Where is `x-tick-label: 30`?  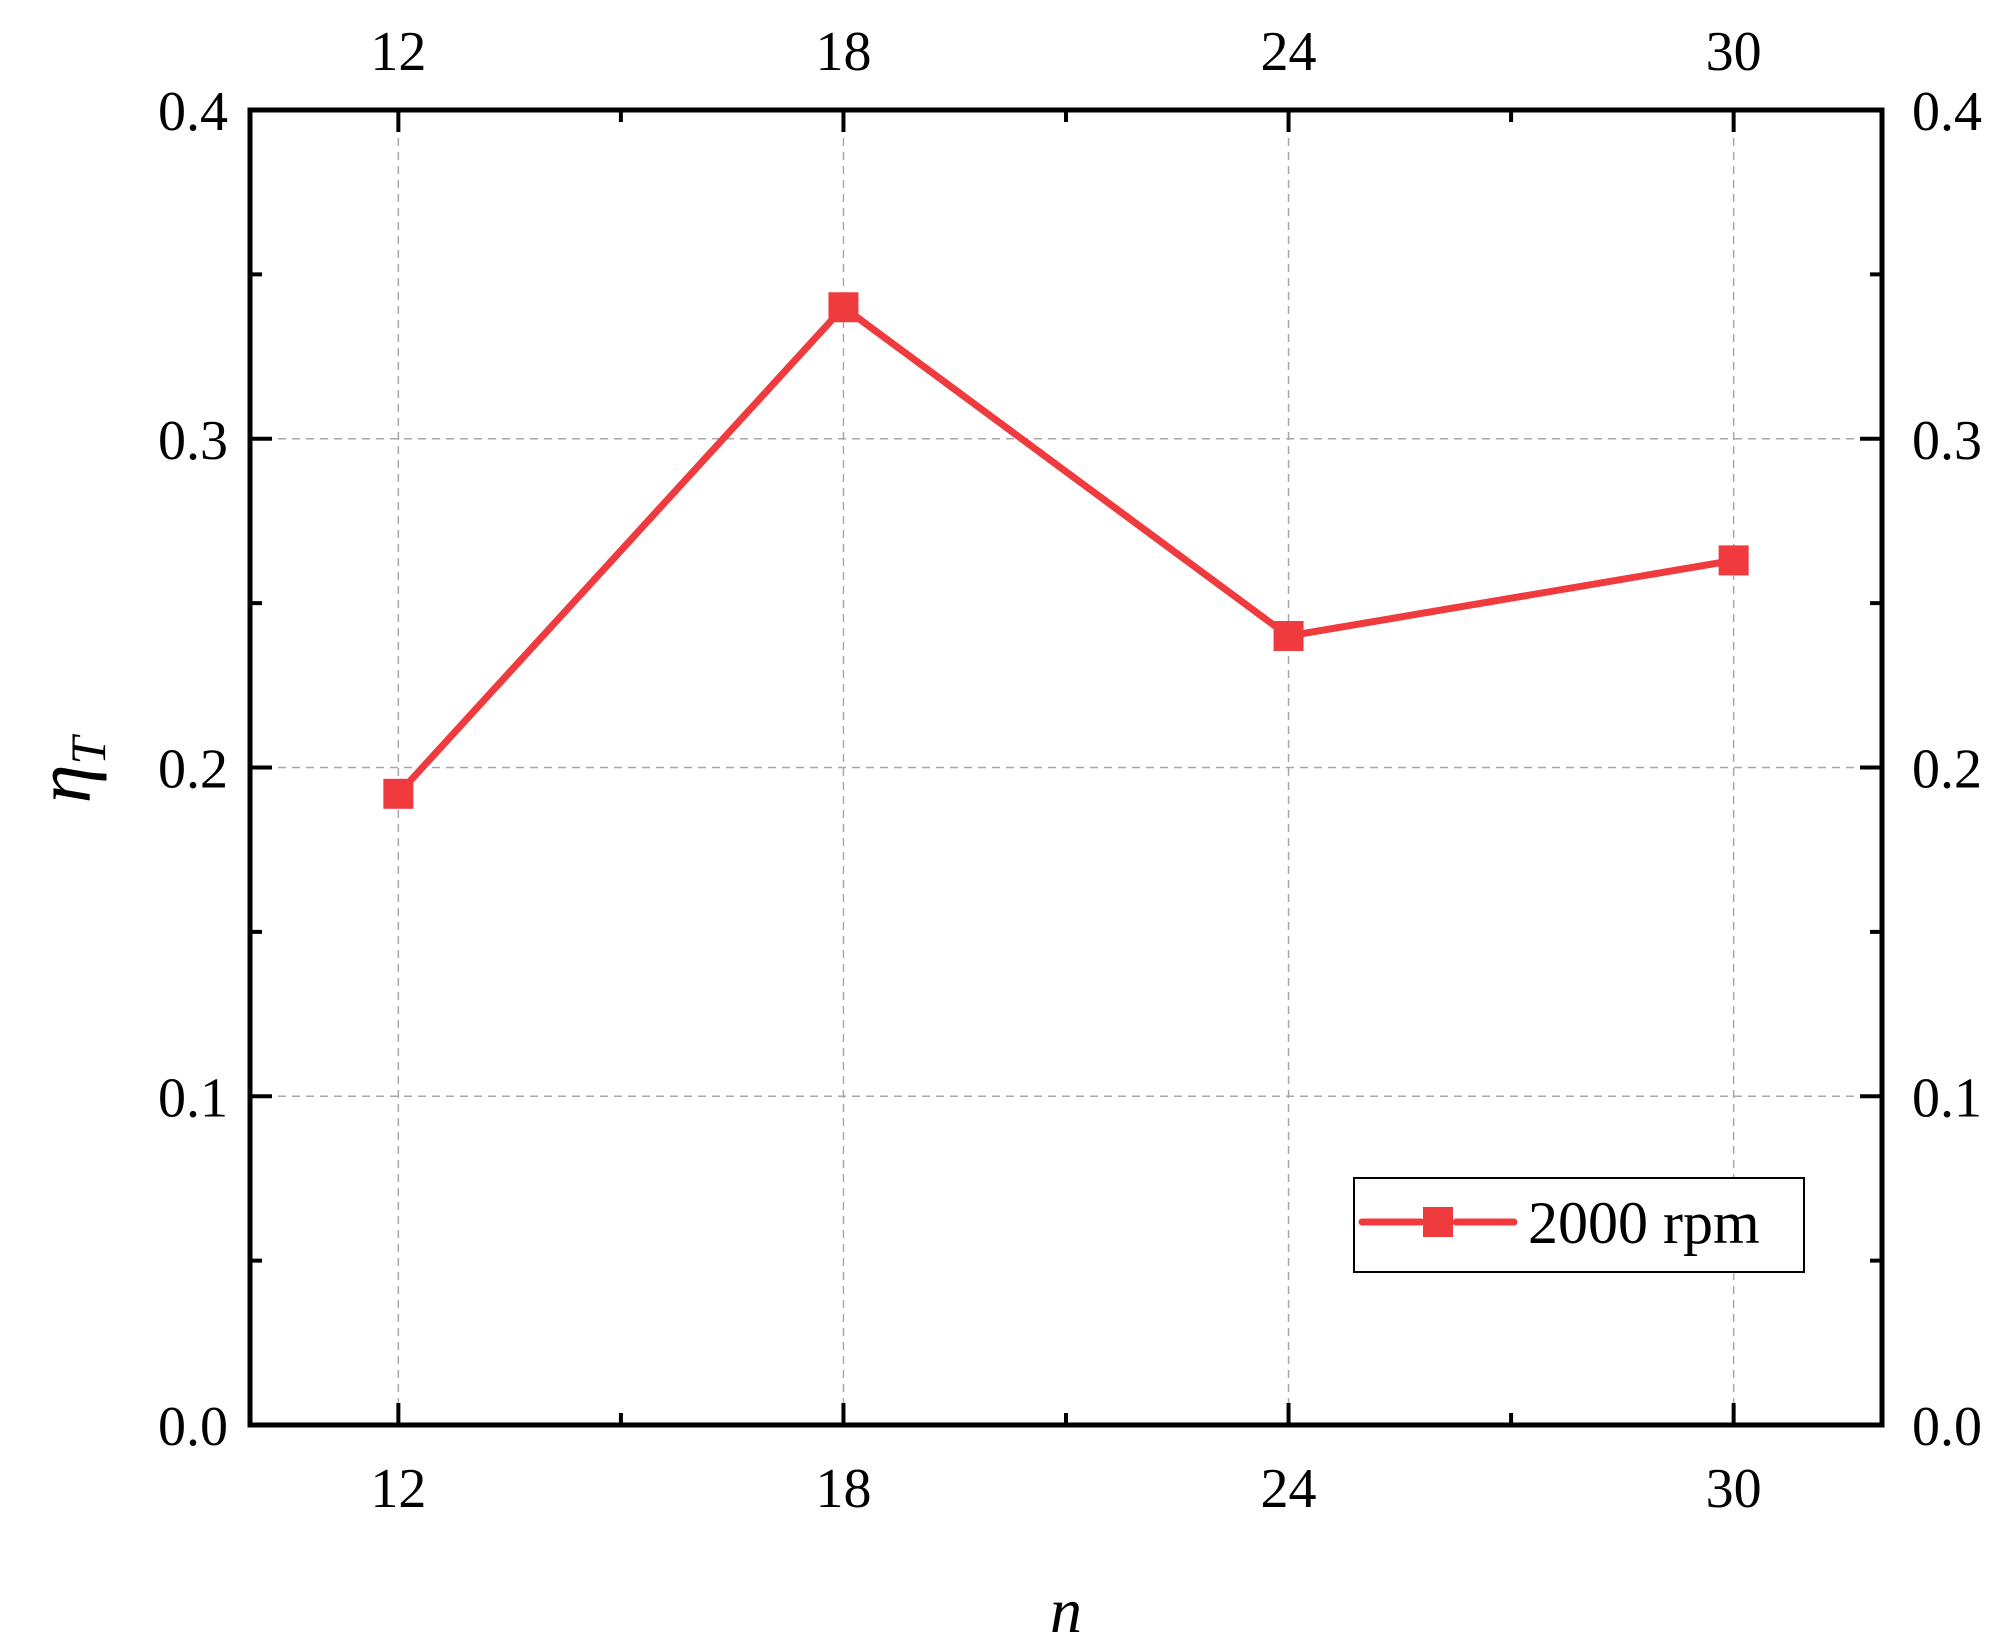
x-tick-label: 30 is located at coordinates (1734, 1489).